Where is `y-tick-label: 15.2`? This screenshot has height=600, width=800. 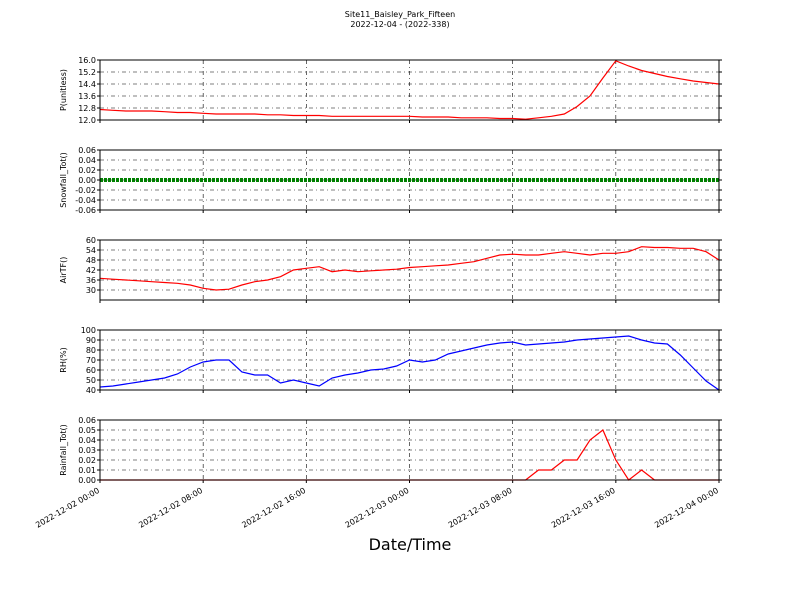 y-tick-label: 15.2 is located at coordinates (87, 72).